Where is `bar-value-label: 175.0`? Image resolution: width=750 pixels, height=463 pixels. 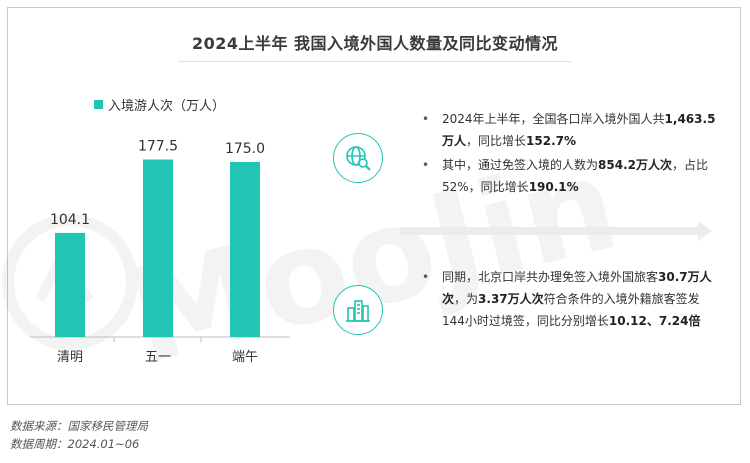
bar-value-label: 175.0 is located at coordinates (245, 149).